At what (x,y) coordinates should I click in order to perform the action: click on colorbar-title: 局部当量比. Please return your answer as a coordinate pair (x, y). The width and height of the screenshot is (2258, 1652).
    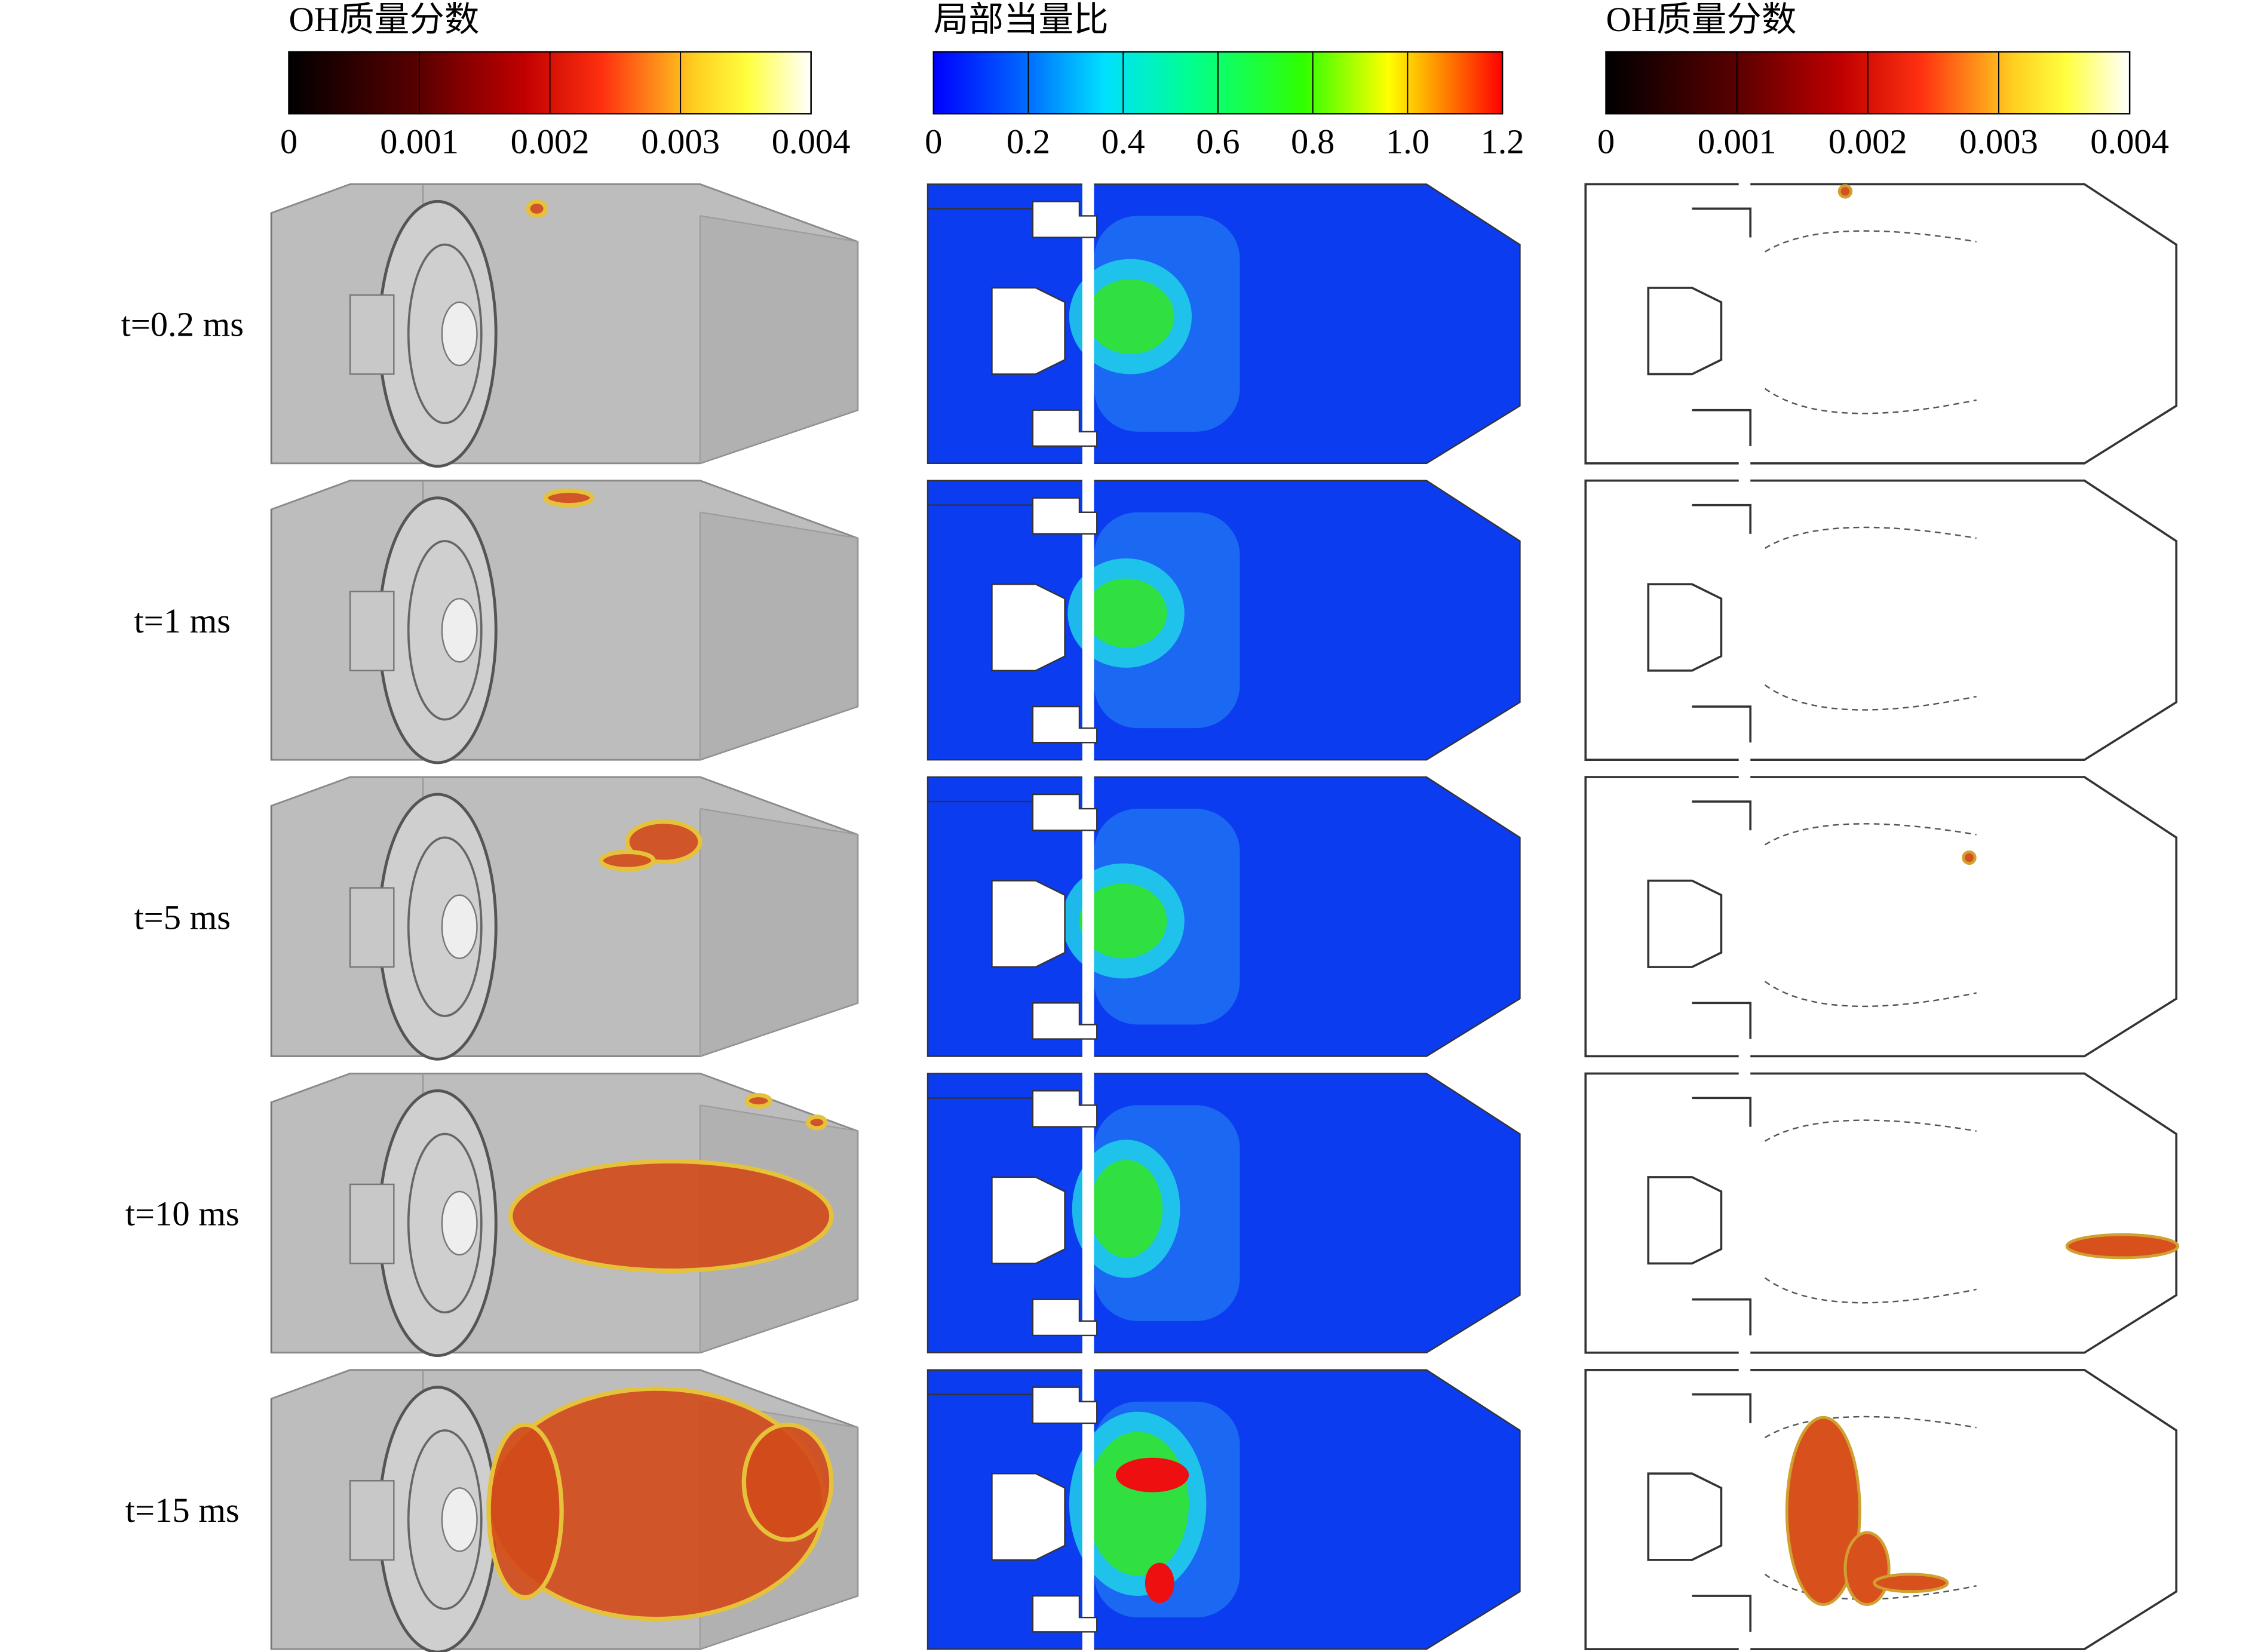
    Looking at the image, I should click on (1021, 19).